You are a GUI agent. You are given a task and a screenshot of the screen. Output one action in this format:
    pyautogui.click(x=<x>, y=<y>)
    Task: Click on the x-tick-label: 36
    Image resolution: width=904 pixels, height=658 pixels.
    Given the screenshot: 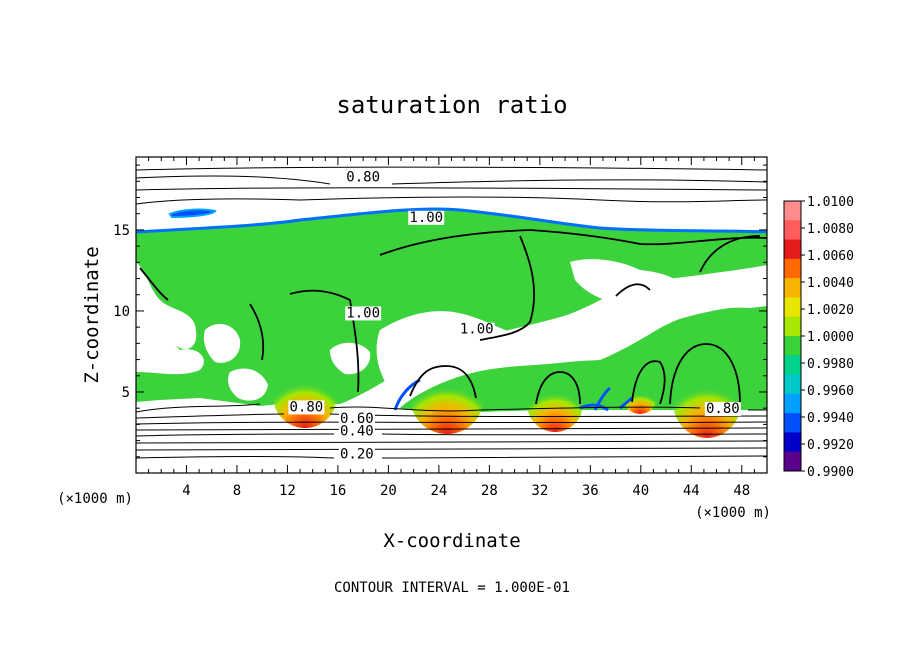 What is the action you would take?
    pyautogui.click(x=590, y=491)
    